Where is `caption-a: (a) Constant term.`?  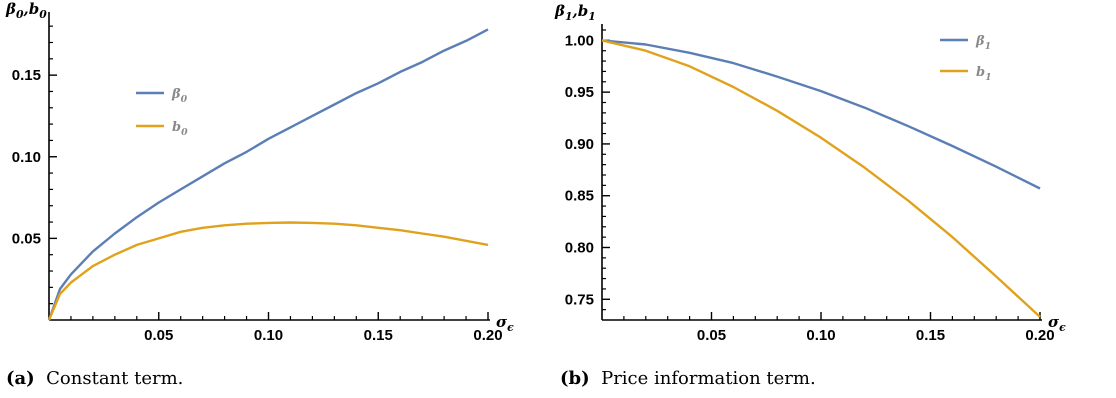
caption-a: (a) Constant term. is located at coordinates (94, 378).